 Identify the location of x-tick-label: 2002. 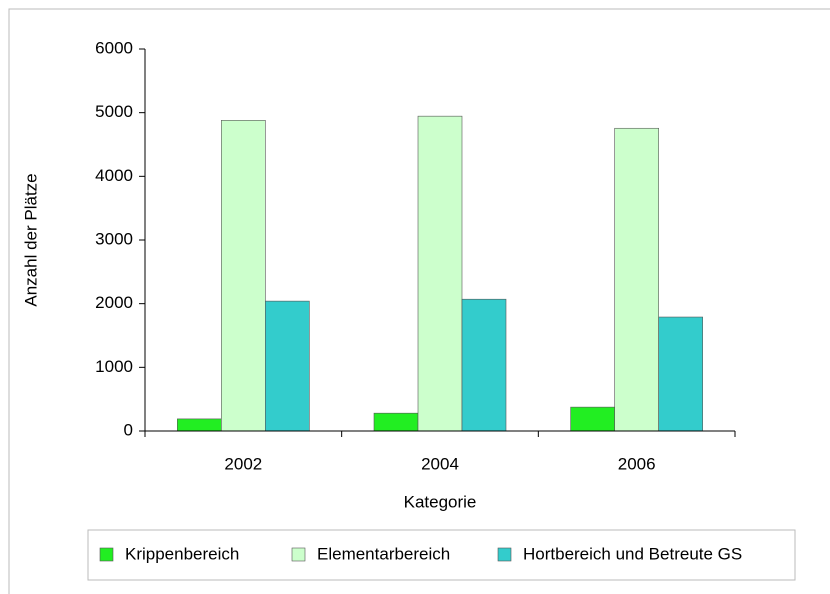
(243, 463).